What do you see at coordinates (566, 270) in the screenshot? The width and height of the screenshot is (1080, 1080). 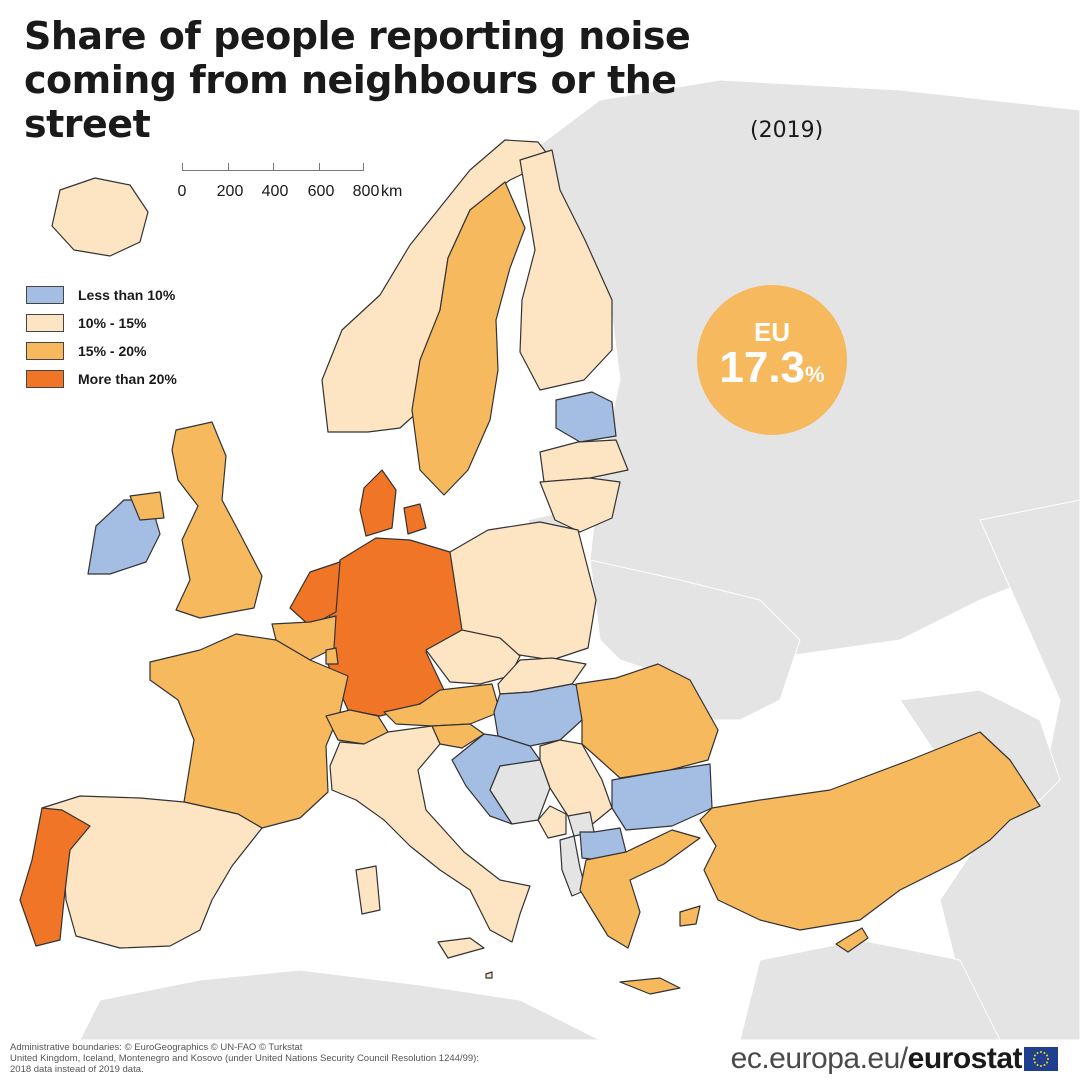 I see `country-finland` at bounding box center [566, 270].